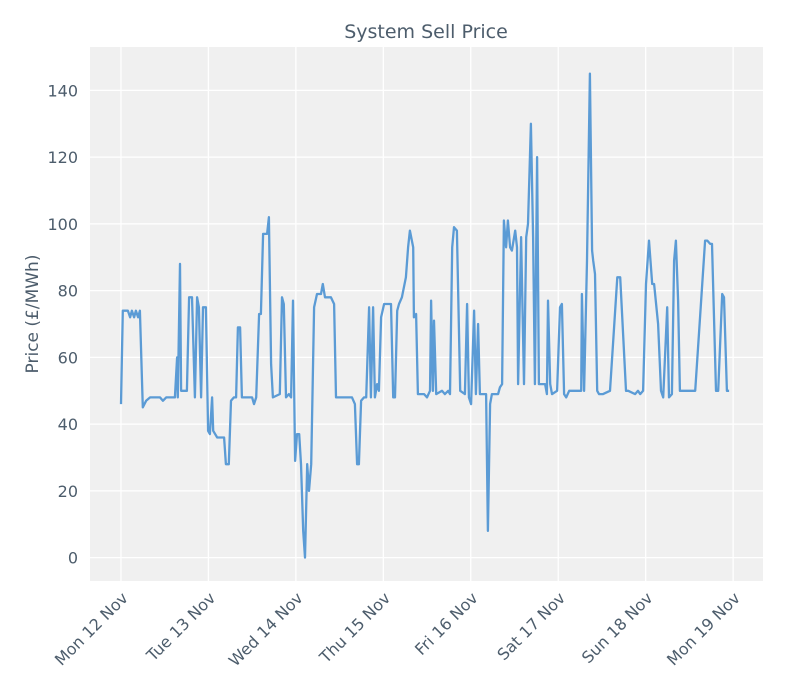 The height and width of the screenshot is (700, 800). I want to click on y-tick-label: 140, so click(62, 90).